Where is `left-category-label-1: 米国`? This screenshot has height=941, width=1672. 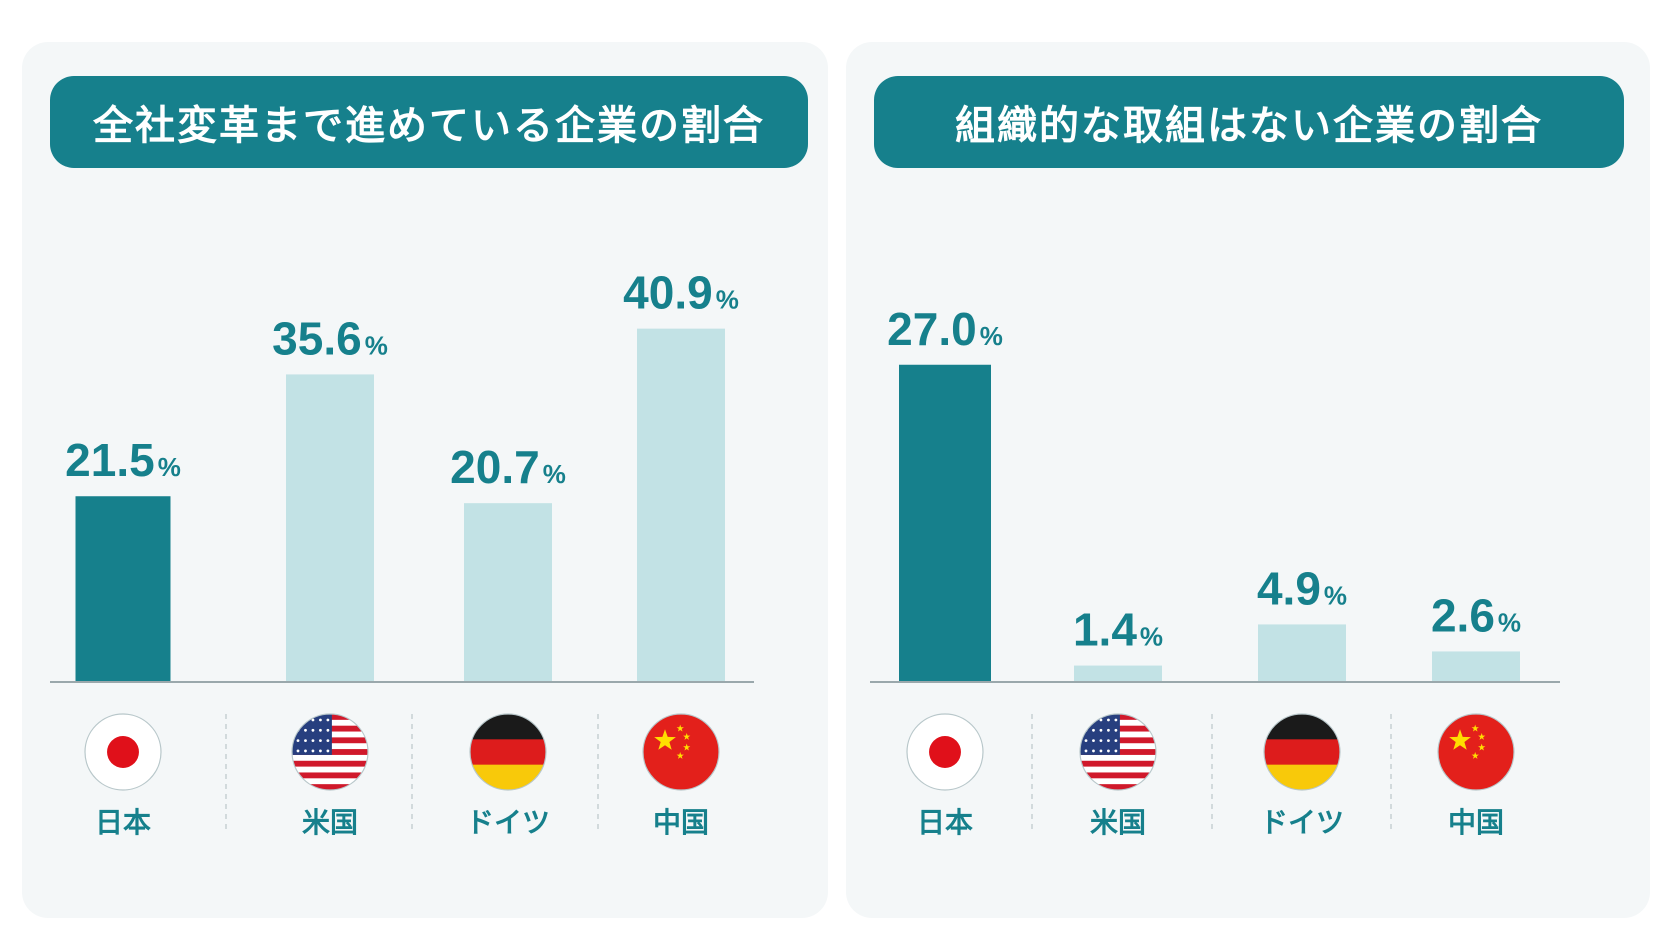
left-category-label-1: 米国 is located at coordinates (330, 822).